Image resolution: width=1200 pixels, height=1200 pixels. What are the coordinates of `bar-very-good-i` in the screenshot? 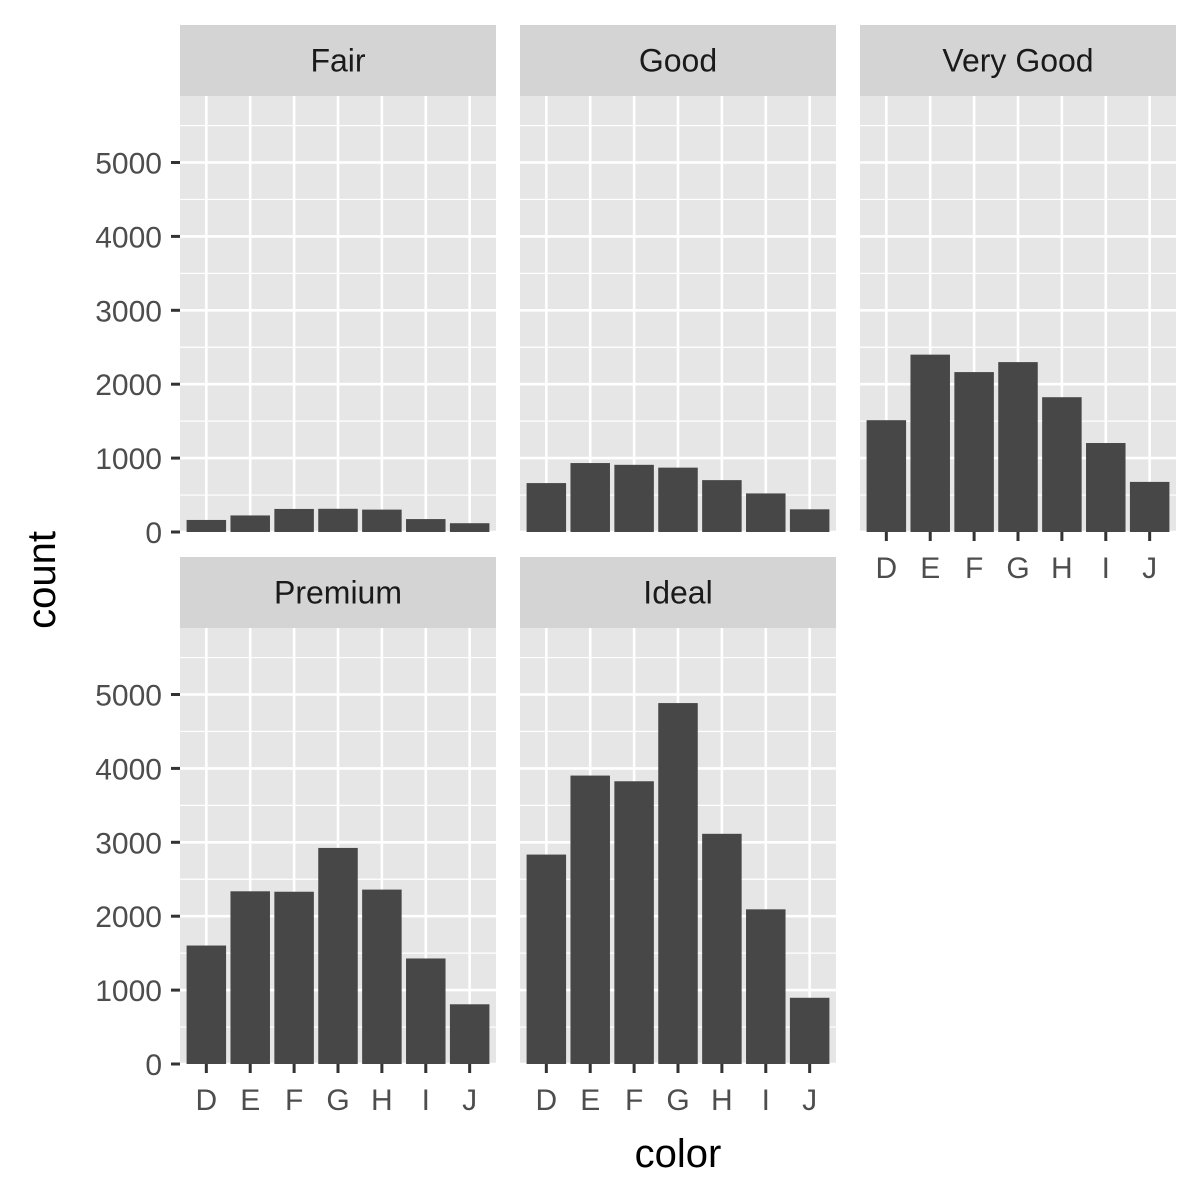 It's located at (1106, 487).